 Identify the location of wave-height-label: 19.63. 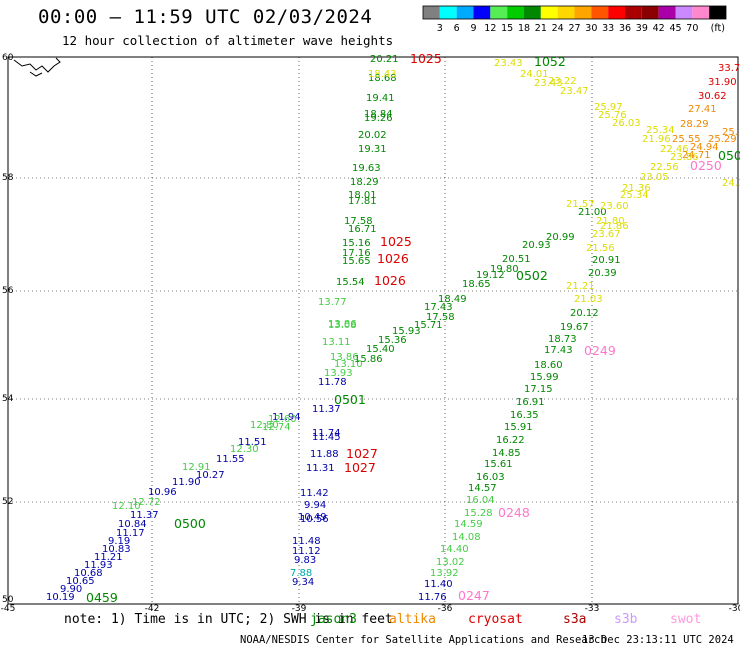
(366, 168).